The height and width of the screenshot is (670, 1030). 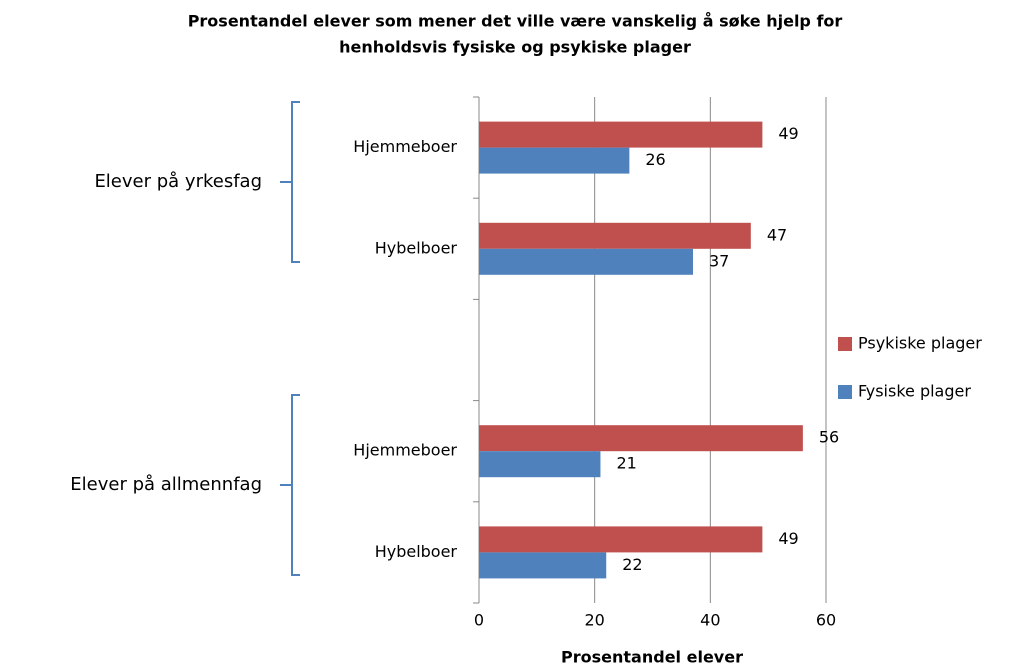 I want to click on data-label: 26, so click(x=655, y=159).